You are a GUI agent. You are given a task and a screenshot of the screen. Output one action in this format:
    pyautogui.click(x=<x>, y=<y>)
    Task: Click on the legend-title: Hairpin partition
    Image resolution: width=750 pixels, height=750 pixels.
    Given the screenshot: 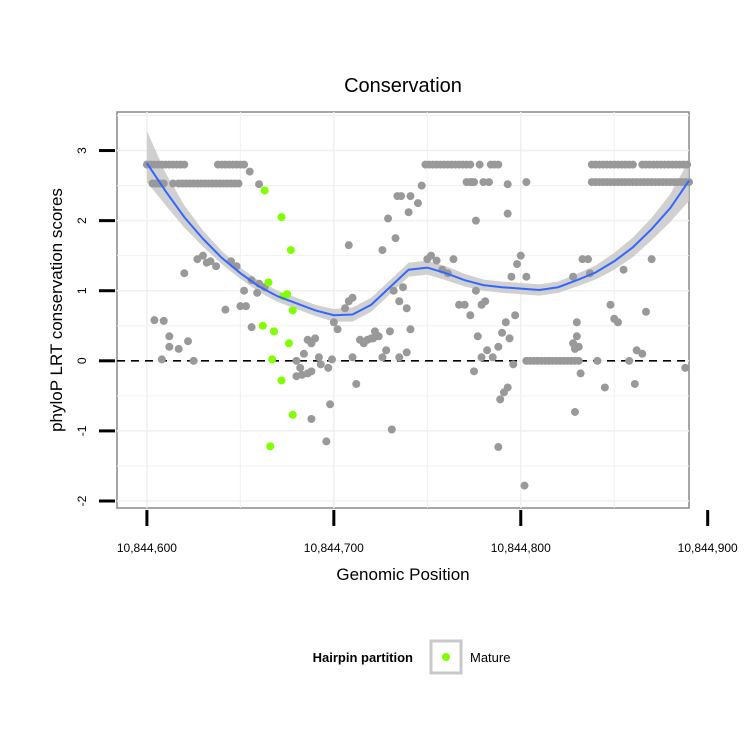 What is the action you would take?
    pyautogui.click(x=363, y=657)
    